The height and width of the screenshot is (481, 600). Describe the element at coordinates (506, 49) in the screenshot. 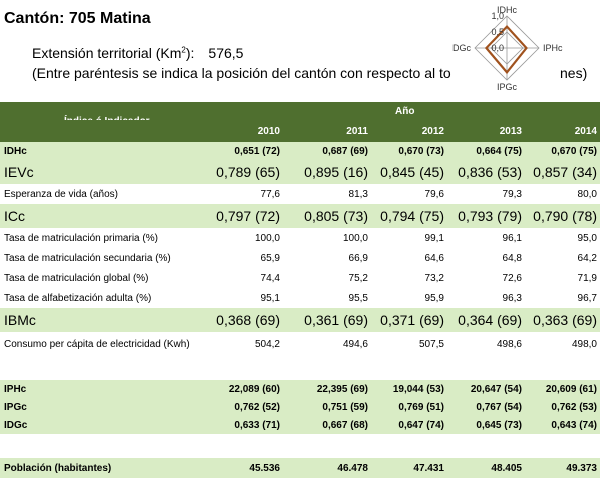

I see `radar-series-idhc` at that location.